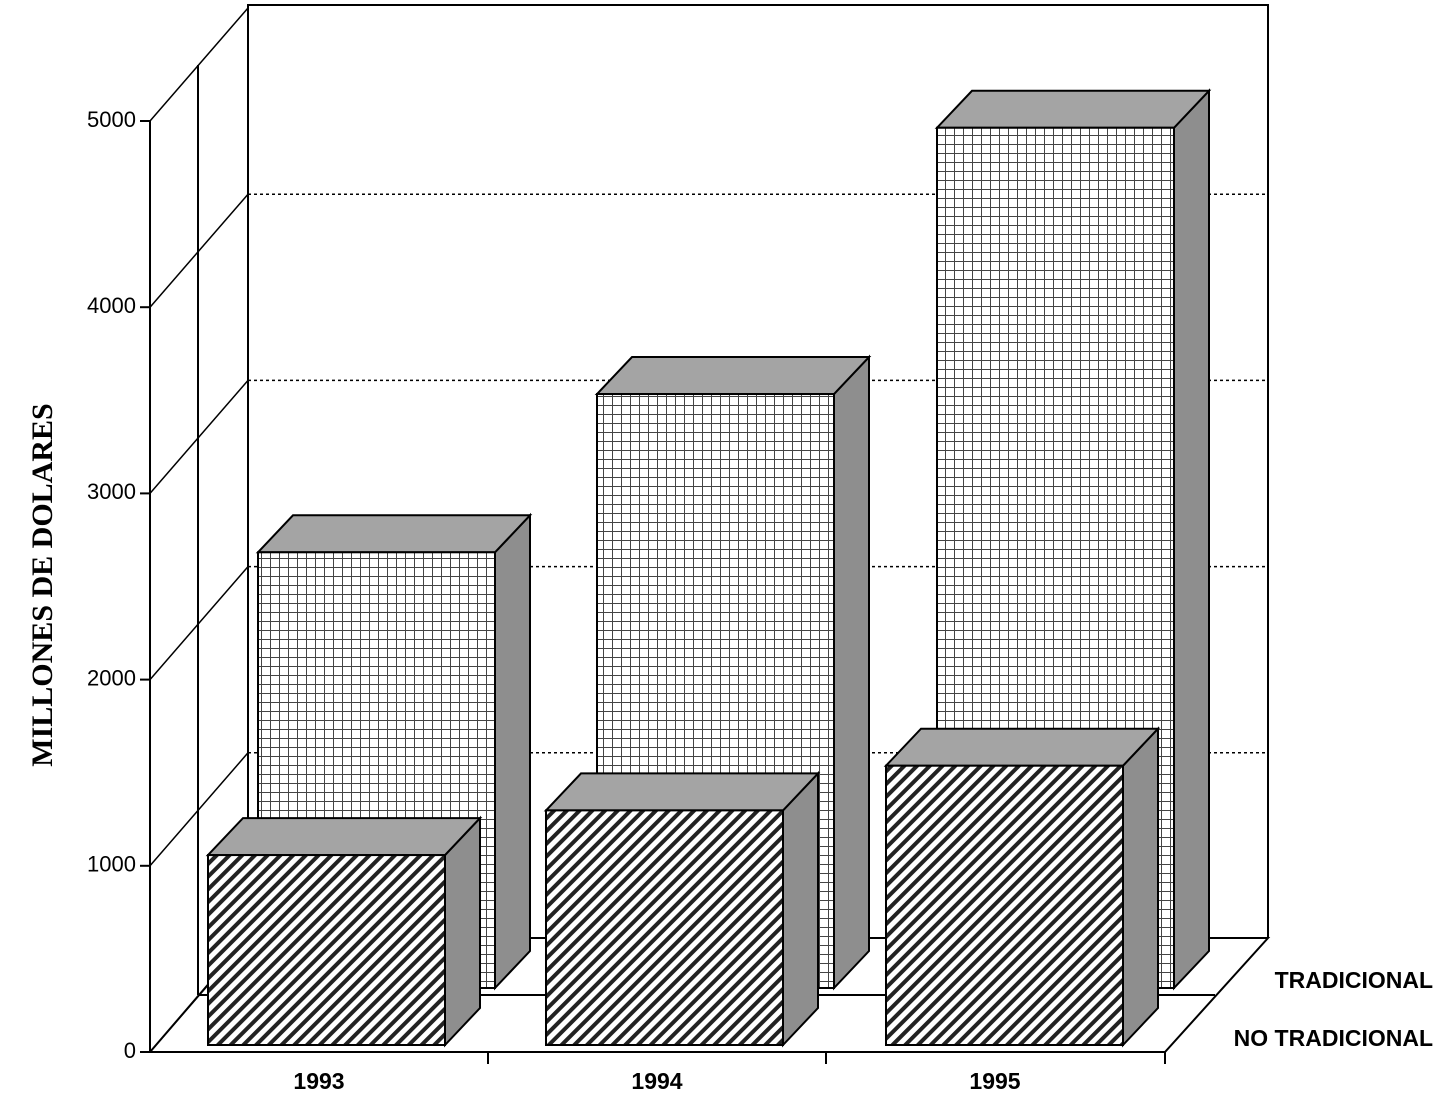 Image resolution: width=1445 pixels, height=1102 pixels. What do you see at coordinates (994, 1081) in the screenshot?
I see `x-tick-label: 1995` at bounding box center [994, 1081].